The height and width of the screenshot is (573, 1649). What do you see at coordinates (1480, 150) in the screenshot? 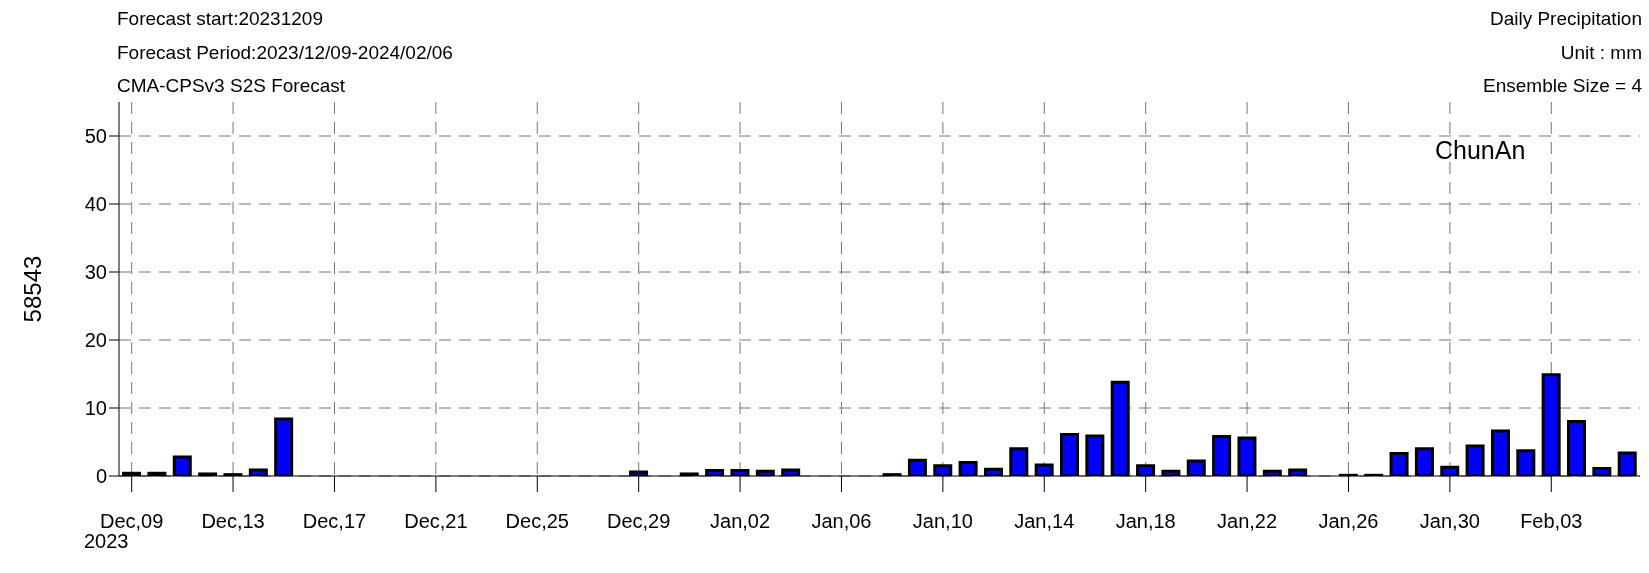
I see `annotation: ChunAn` at bounding box center [1480, 150].